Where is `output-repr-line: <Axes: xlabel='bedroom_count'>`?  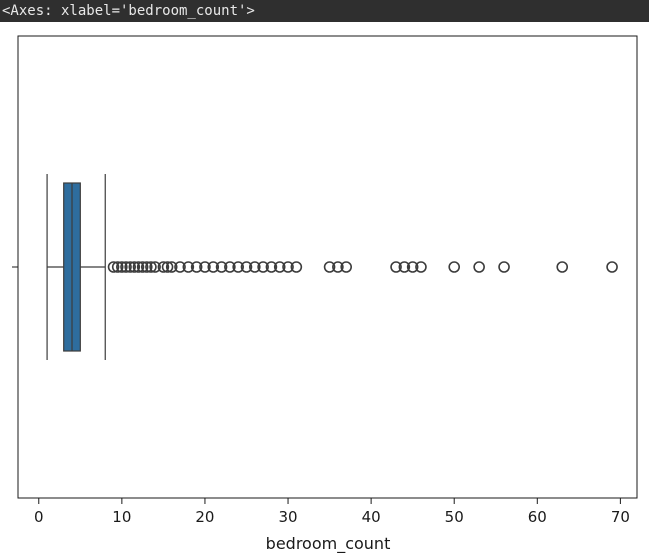
output-repr-line: <Axes: xlabel='bedroom_count'> is located at coordinates (324, 11).